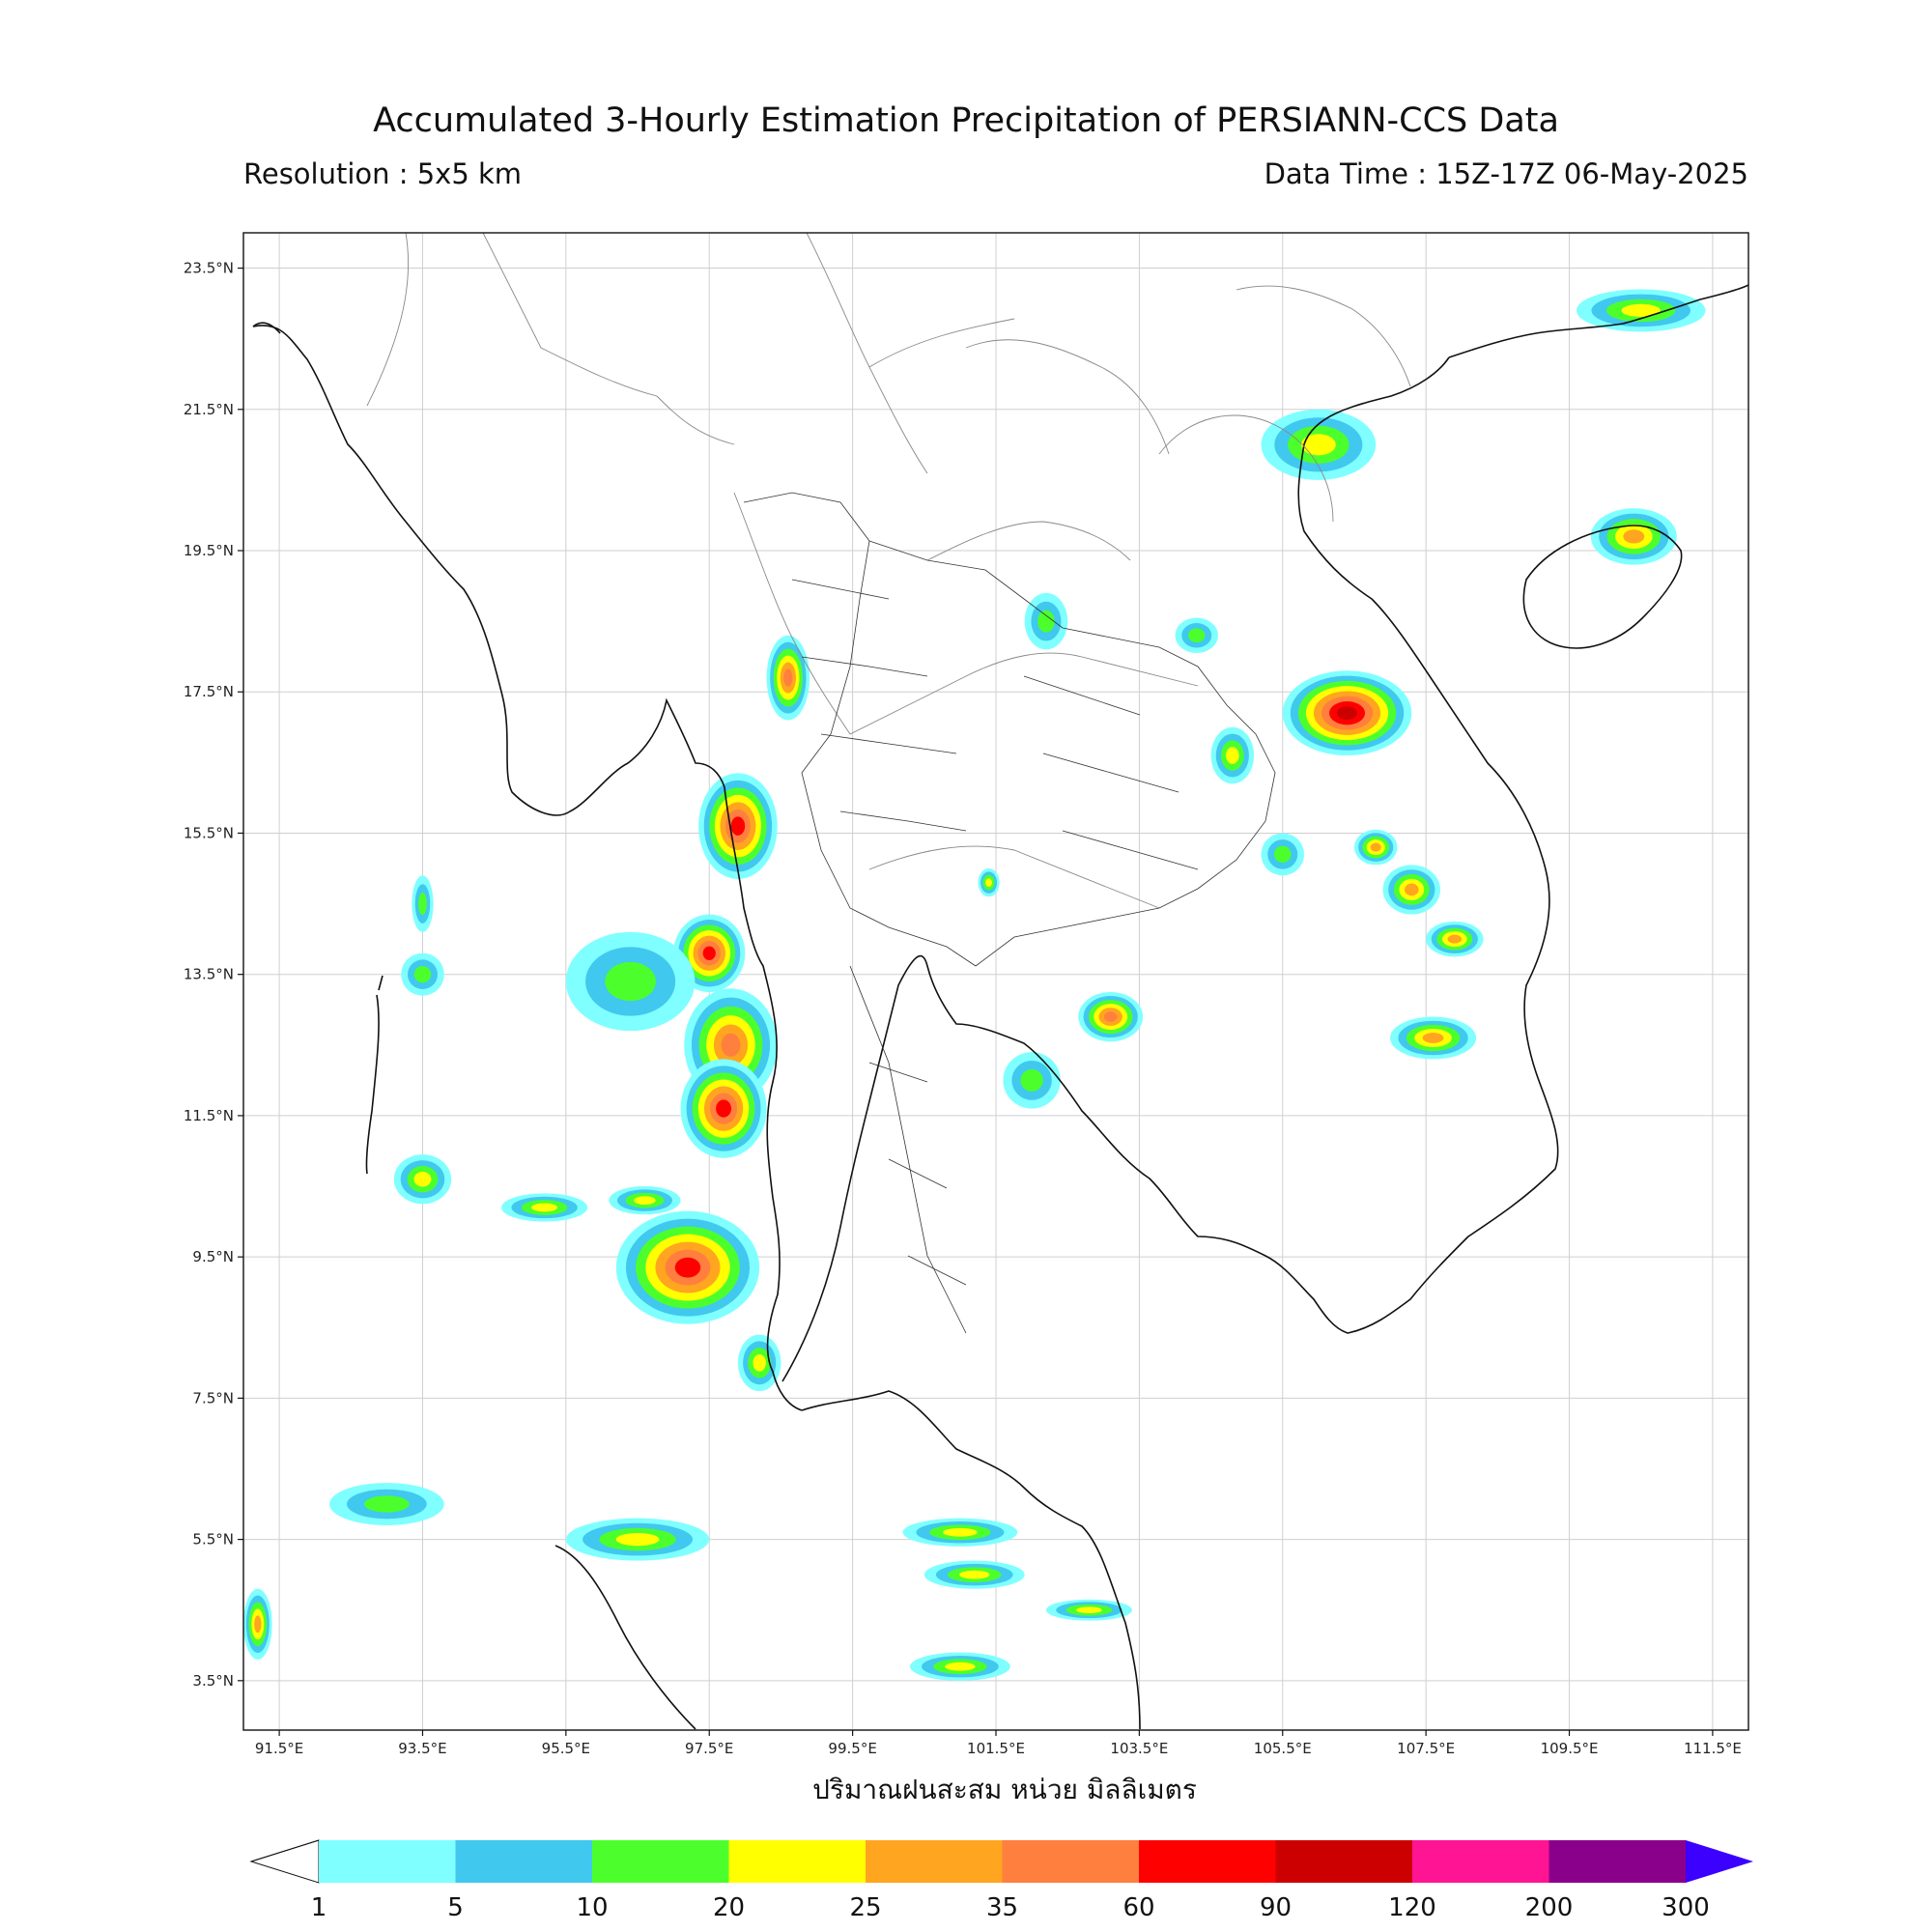  Describe the element at coordinates (284, 1861) in the screenshot. I see `colorbar-under-arrow` at that location.